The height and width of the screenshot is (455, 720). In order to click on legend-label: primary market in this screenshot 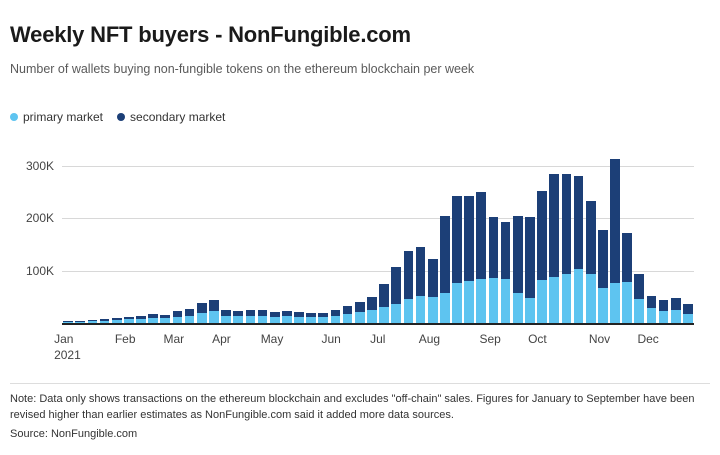, I will do `click(63, 117)`.